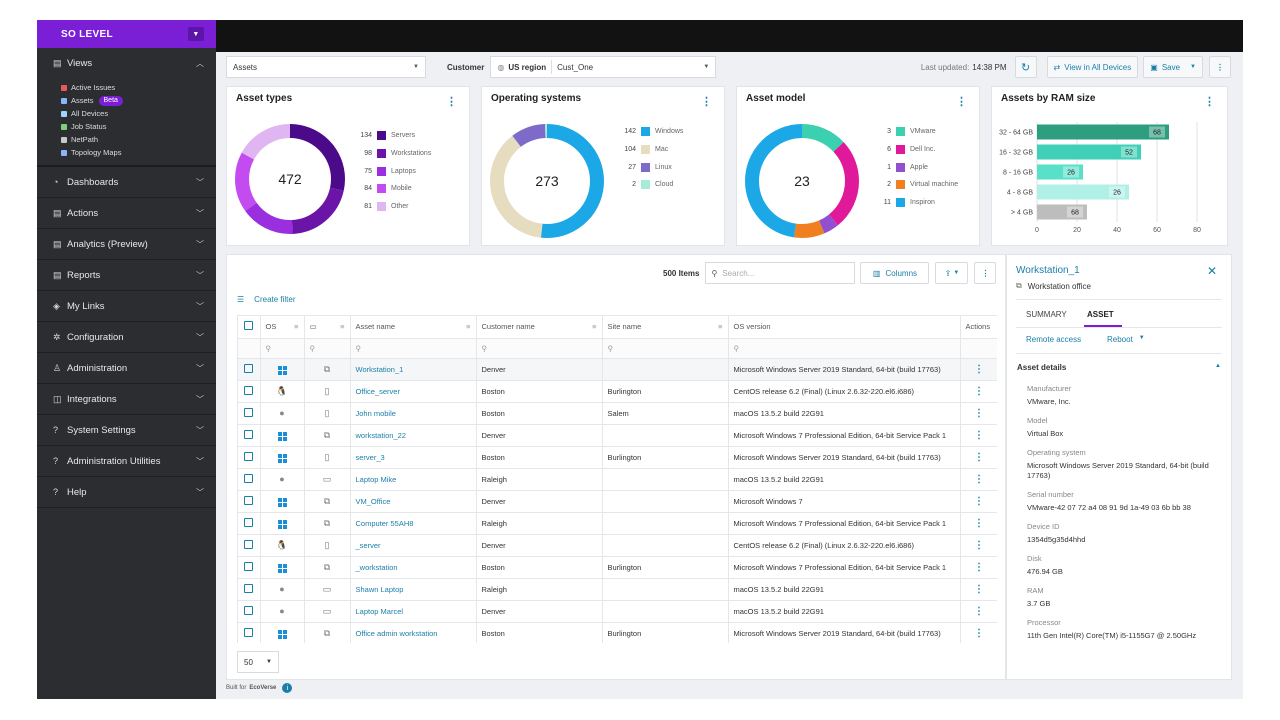  What do you see at coordinates (413, 567) in the screenshot?
I see `asset-name-cell: _workstation` at bounding box center [413, 567].